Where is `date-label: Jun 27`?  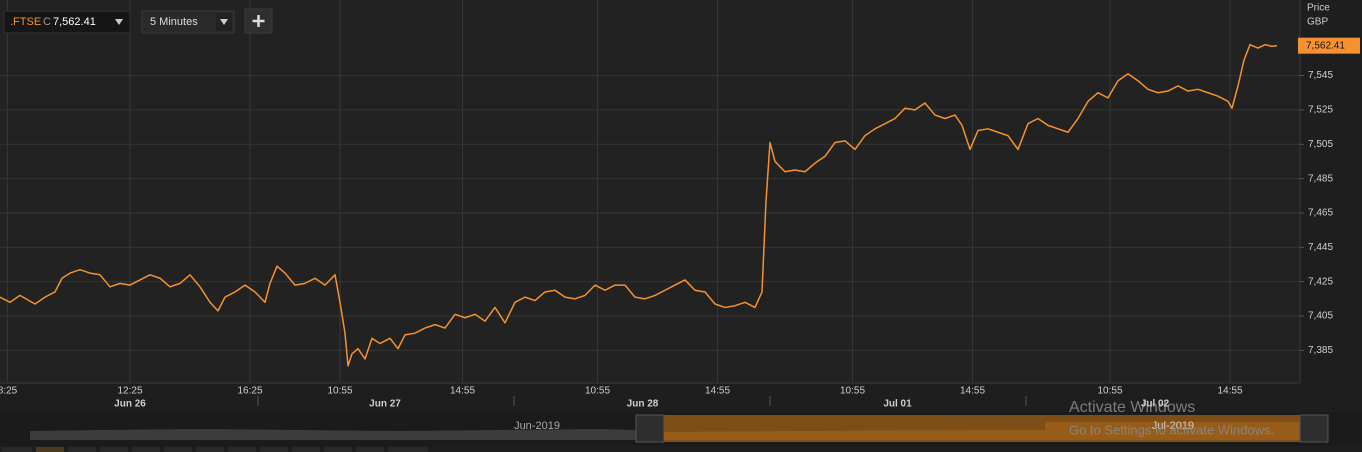
date-label: Jun 27 is located at coordinates (385, 404).